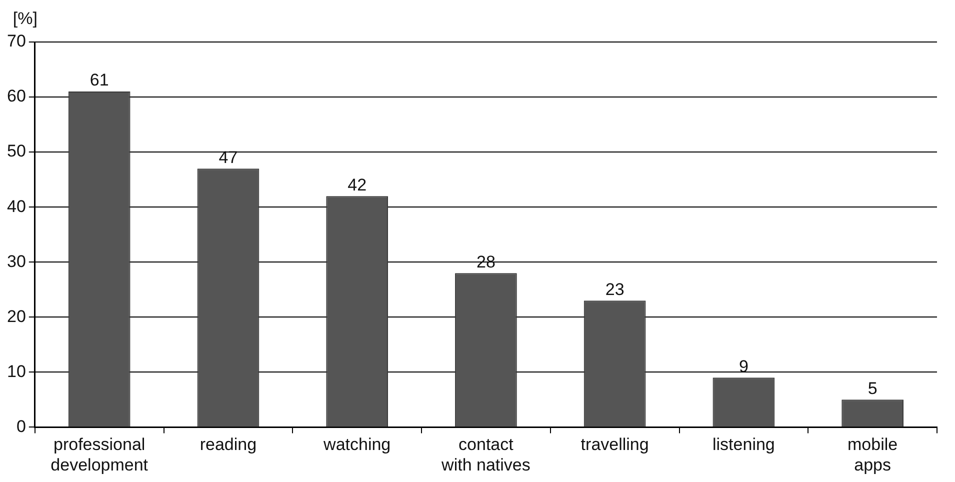 This screenshot has width=955, height=482. What do you see at coordinates (743, 444) in the screenshot?
I see `x-tick-label: listening` at bounding box center [743, 444].